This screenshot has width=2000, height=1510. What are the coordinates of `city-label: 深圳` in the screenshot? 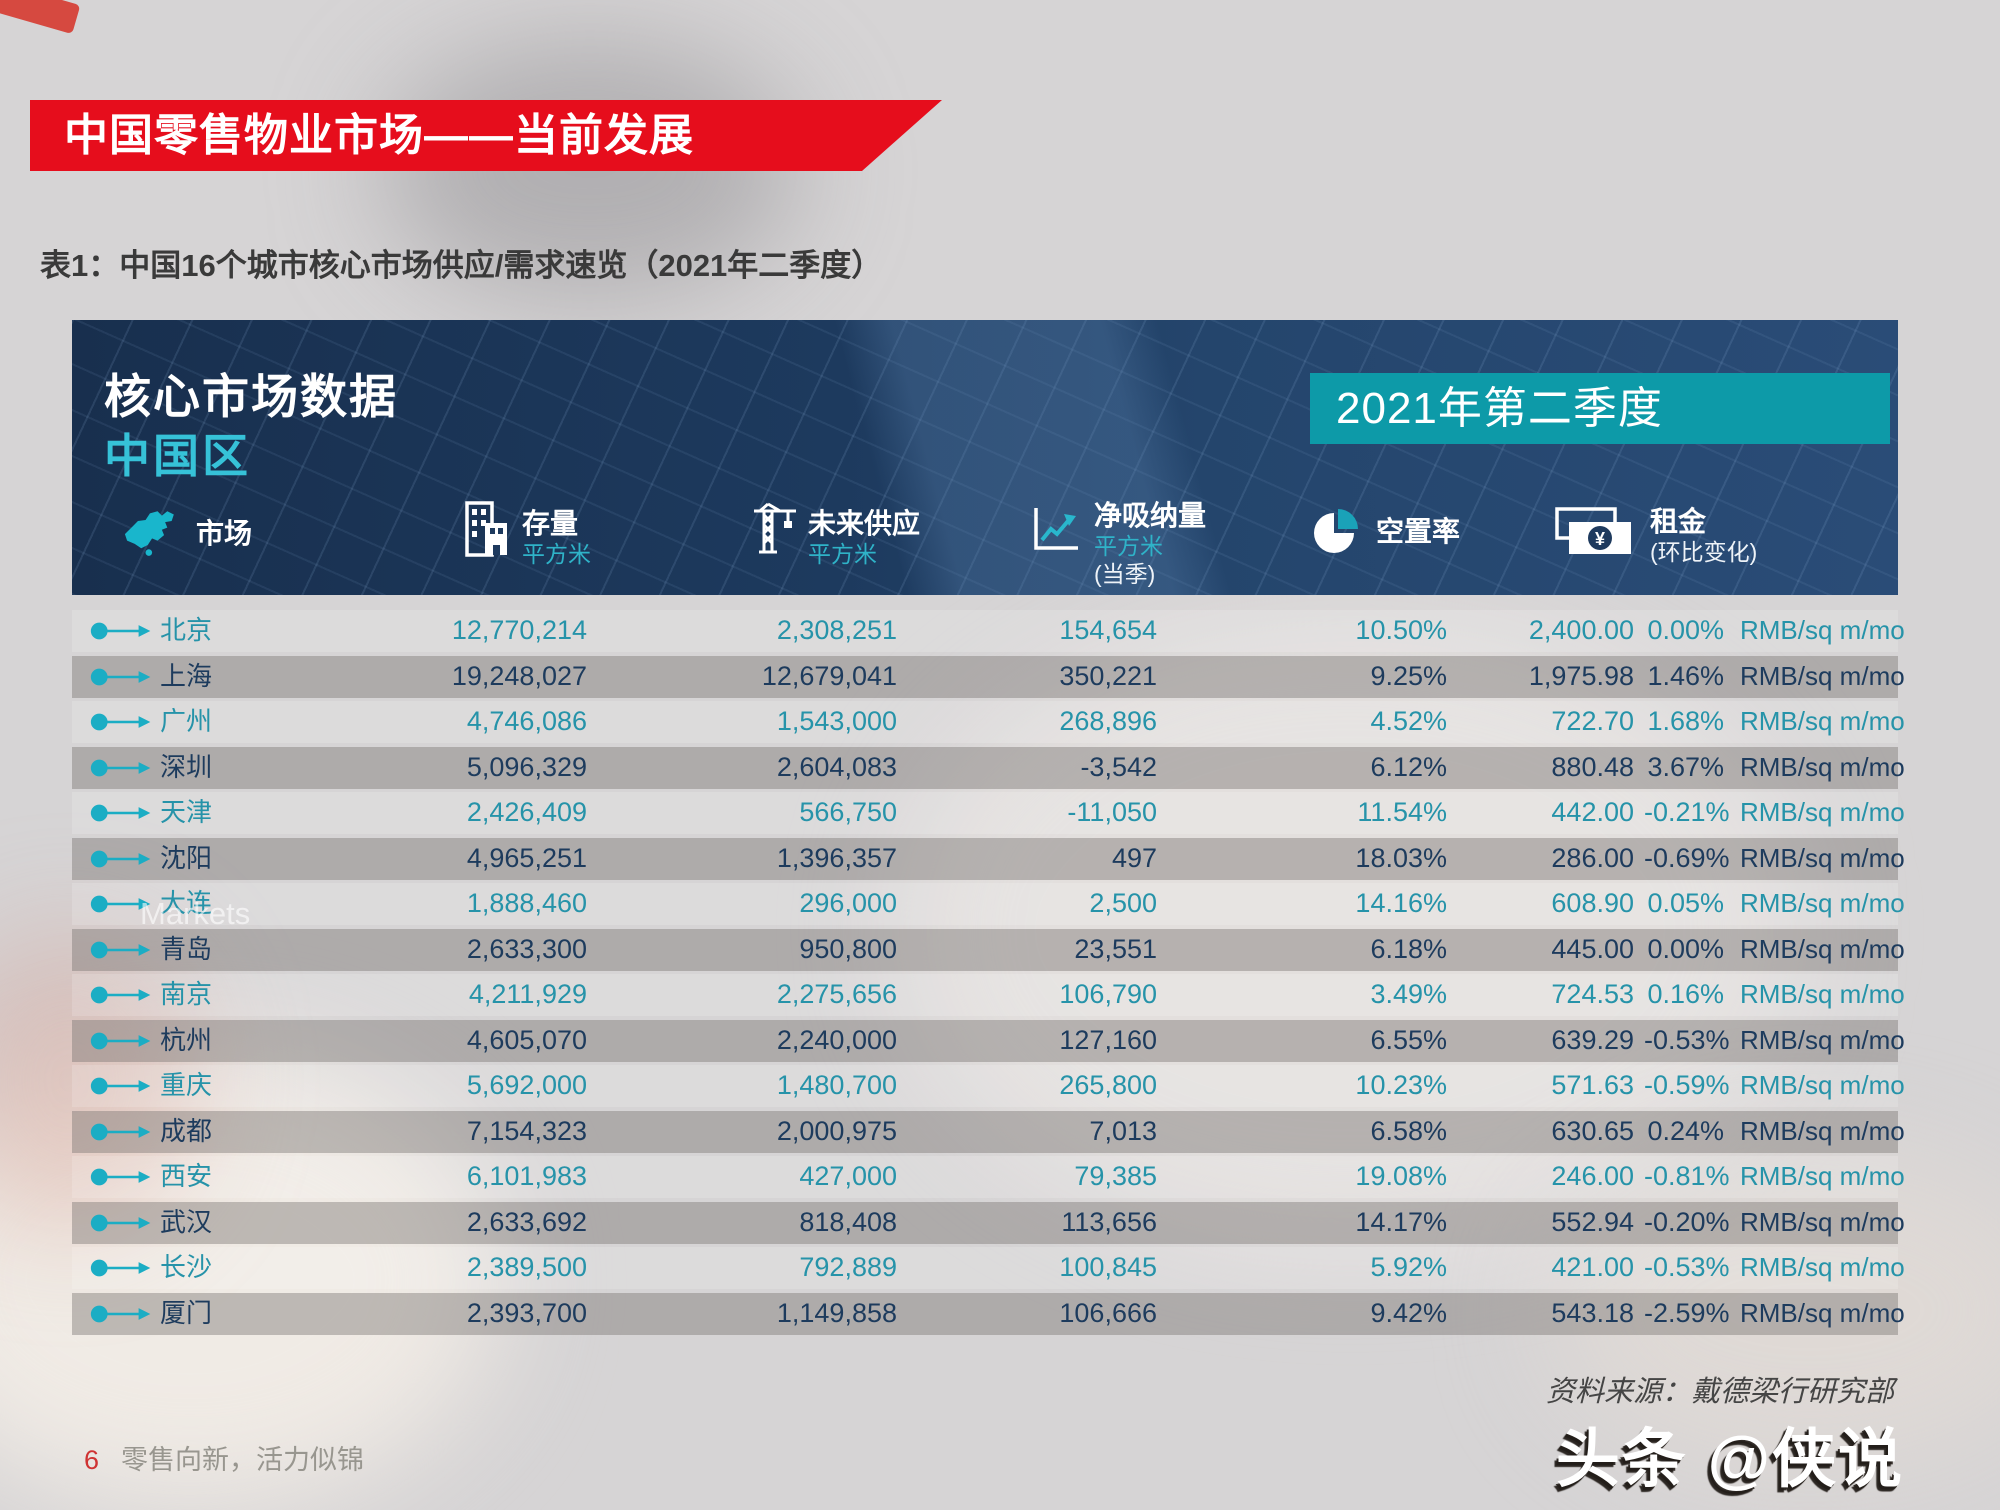 It's located at (186, 766).